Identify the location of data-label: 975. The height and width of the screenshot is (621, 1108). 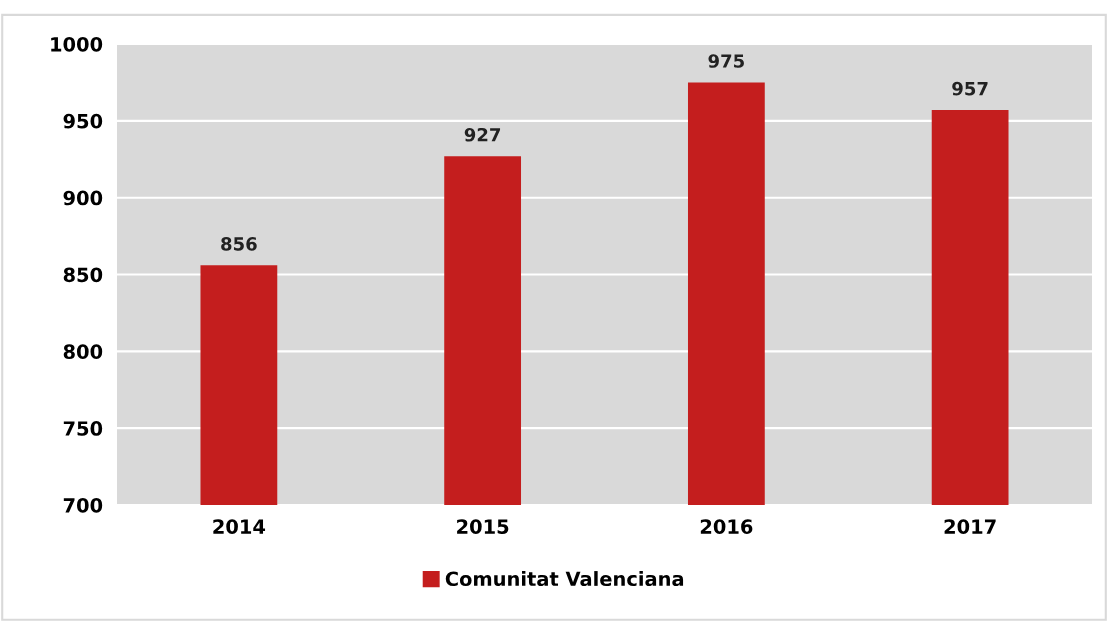
(726, 61).